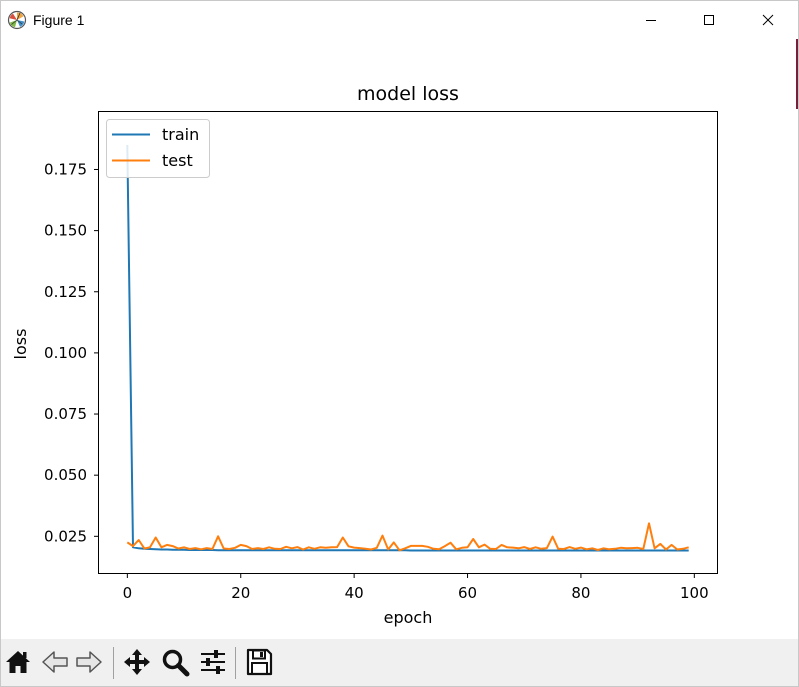 The image size is (799, 687). I want to click on legend-train-label: train, so click(180, 134).